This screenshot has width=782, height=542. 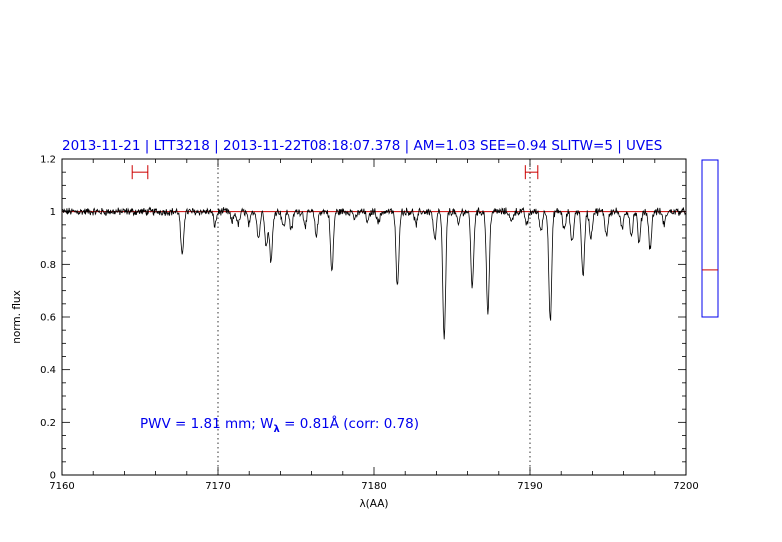 What do you see at coordinates (217, 486) in the screenshot?
I see `x-tick-label: 7170` at bounding box center [217, 486].